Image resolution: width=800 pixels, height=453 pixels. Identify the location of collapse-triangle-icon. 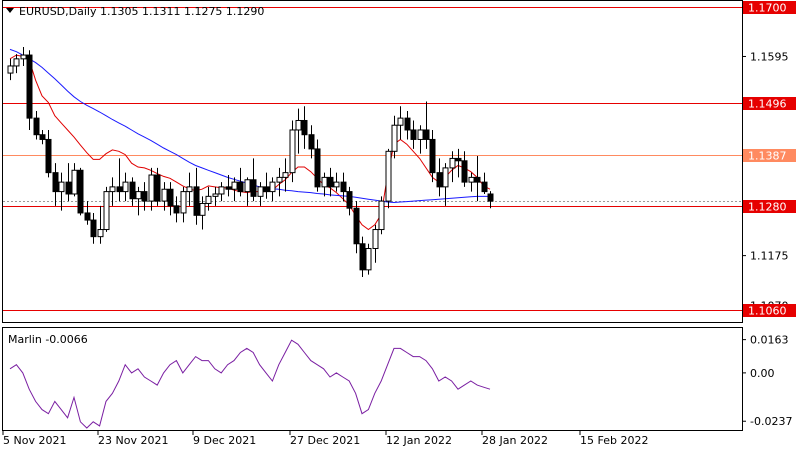
(10, 10).